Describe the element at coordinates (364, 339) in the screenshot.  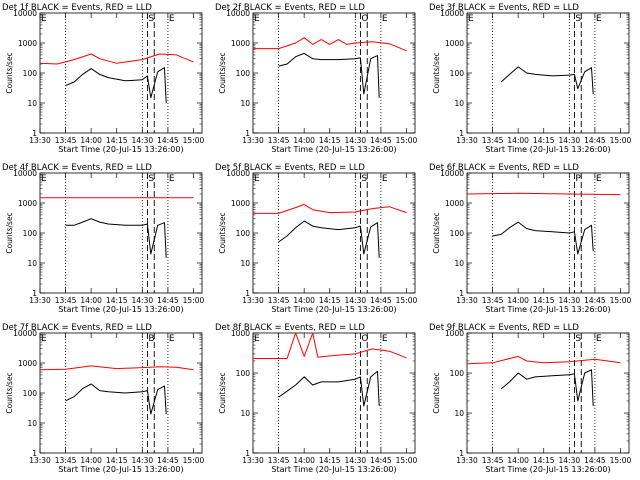
I see `marker-label: O` at that location.